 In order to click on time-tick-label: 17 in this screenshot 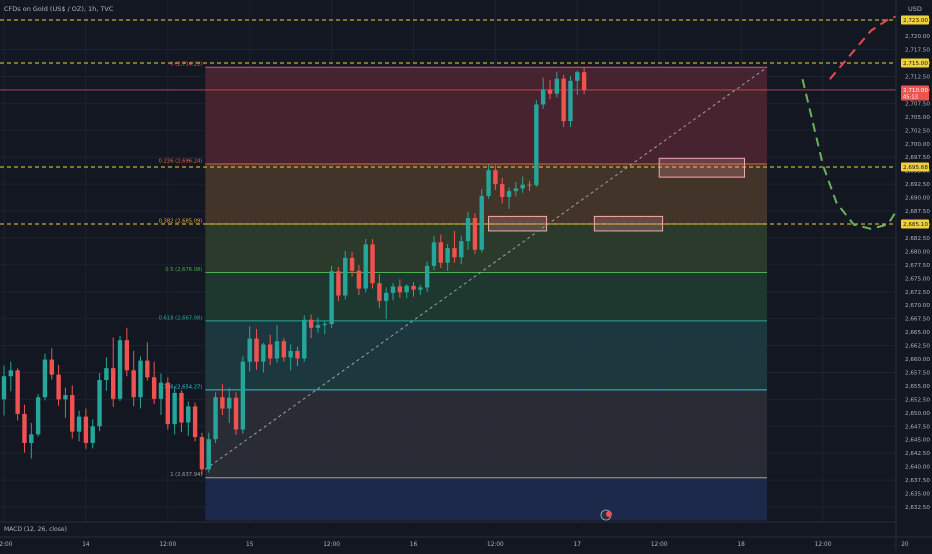, I will do `click(578, 545)`.